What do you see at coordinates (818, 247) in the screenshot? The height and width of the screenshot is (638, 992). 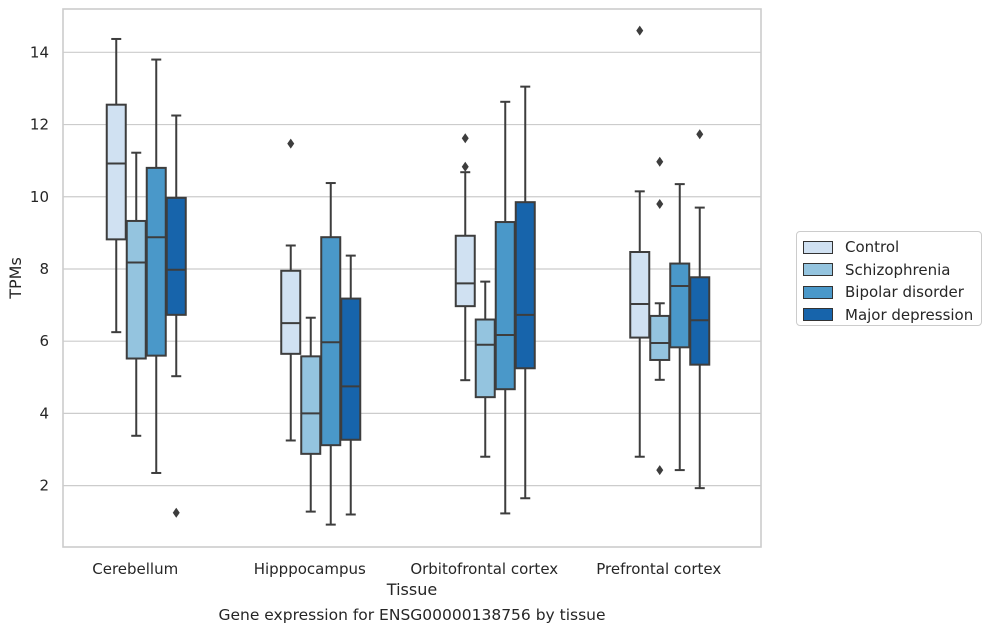 I see `legend-swatch-control` at bounding box center [818, 247].